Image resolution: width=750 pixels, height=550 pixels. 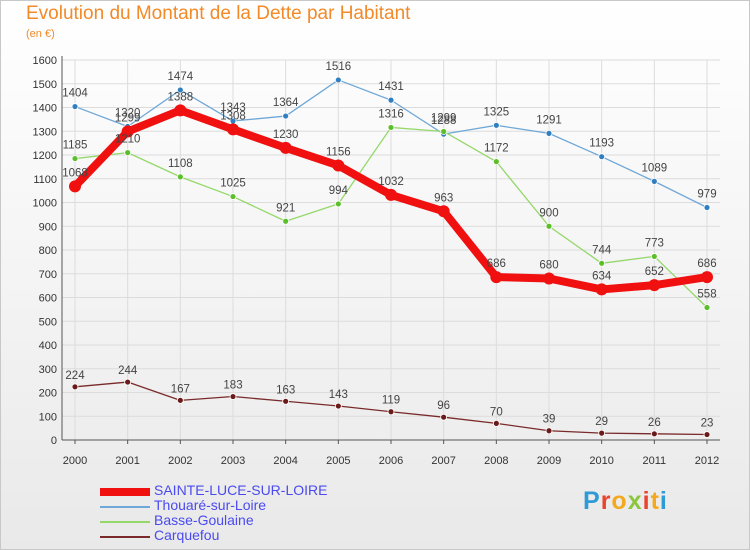 What do you see at coordinates (180, 461) in the screenshot?
I see `x-tick-label: 2002` at bounding box center [180, 461].